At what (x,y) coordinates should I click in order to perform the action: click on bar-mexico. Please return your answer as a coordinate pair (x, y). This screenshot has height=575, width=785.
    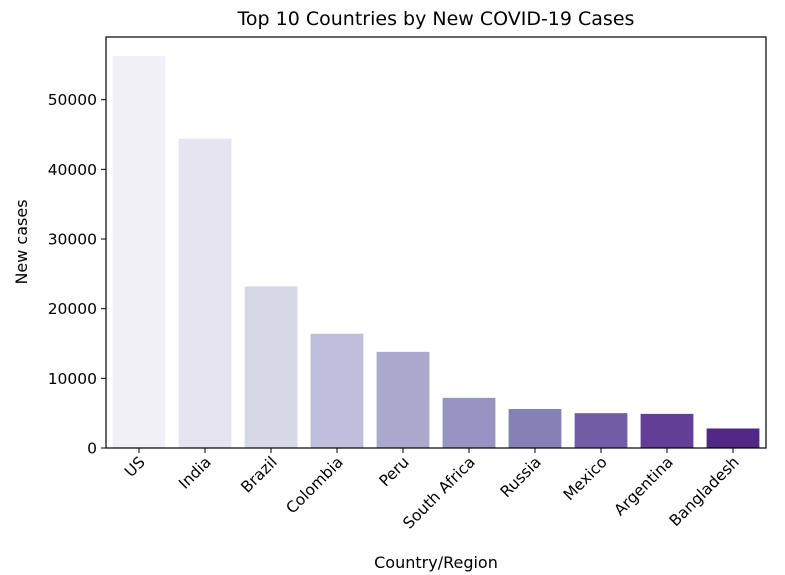
    Looking at the image, I should click on (601, 430).